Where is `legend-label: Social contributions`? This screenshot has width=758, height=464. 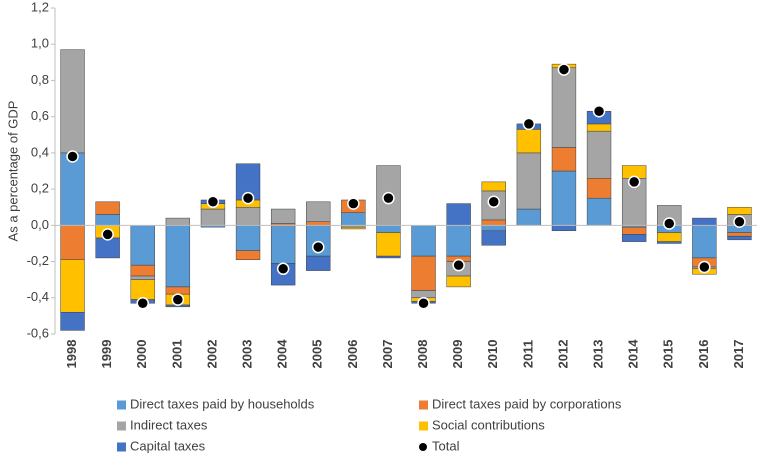 legend-label: Social contributions is located at coordinates (488, 424).